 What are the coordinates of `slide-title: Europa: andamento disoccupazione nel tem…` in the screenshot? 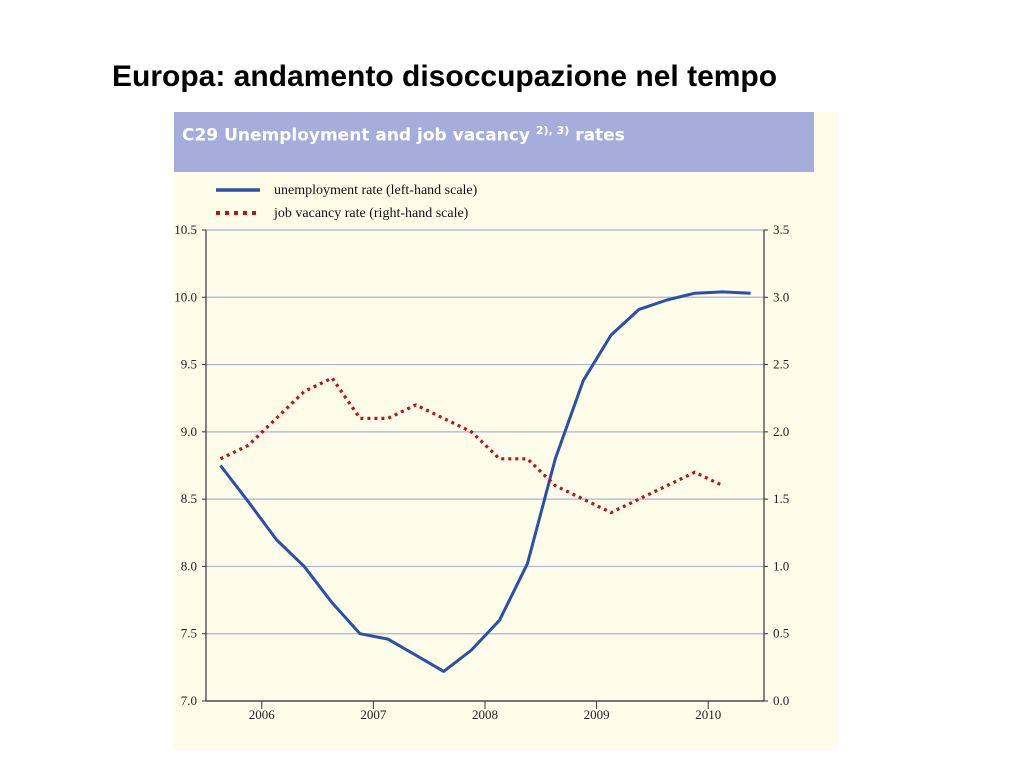 It's located at (445, 76).